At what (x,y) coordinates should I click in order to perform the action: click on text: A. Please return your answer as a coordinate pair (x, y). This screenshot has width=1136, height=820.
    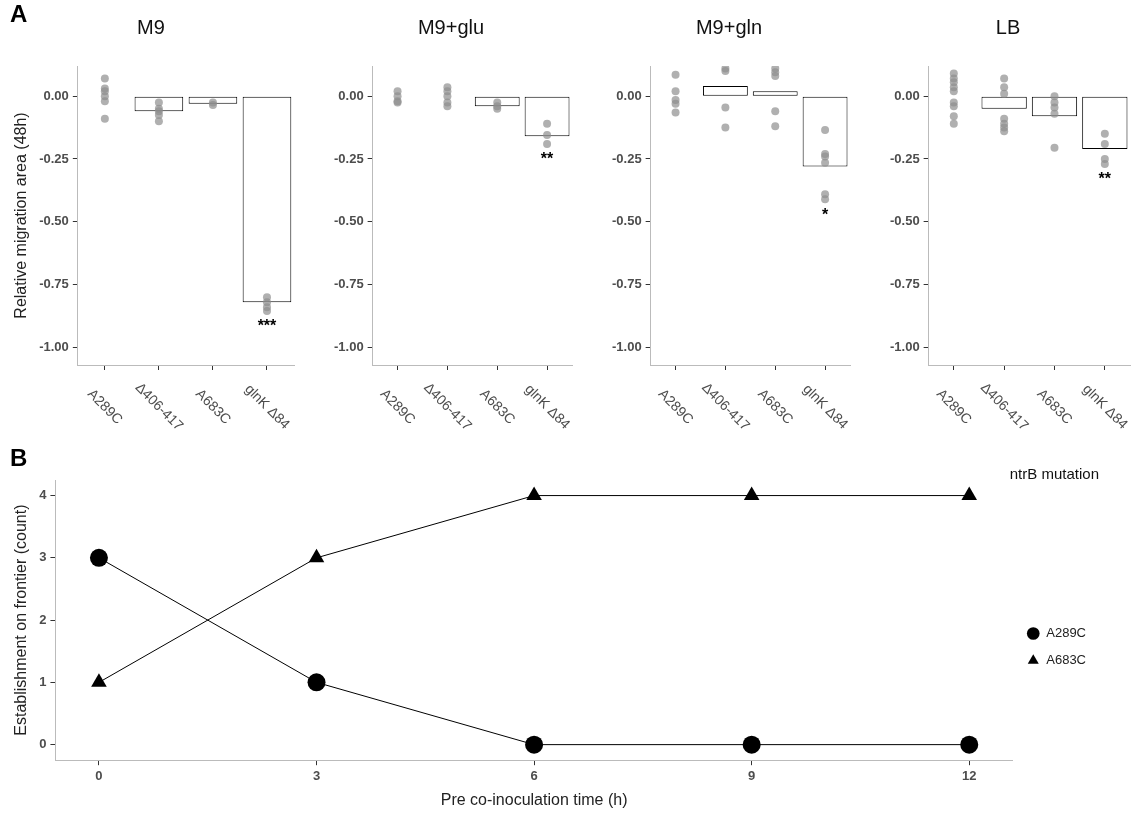
    Looking at the image, I should click on (19, 14).